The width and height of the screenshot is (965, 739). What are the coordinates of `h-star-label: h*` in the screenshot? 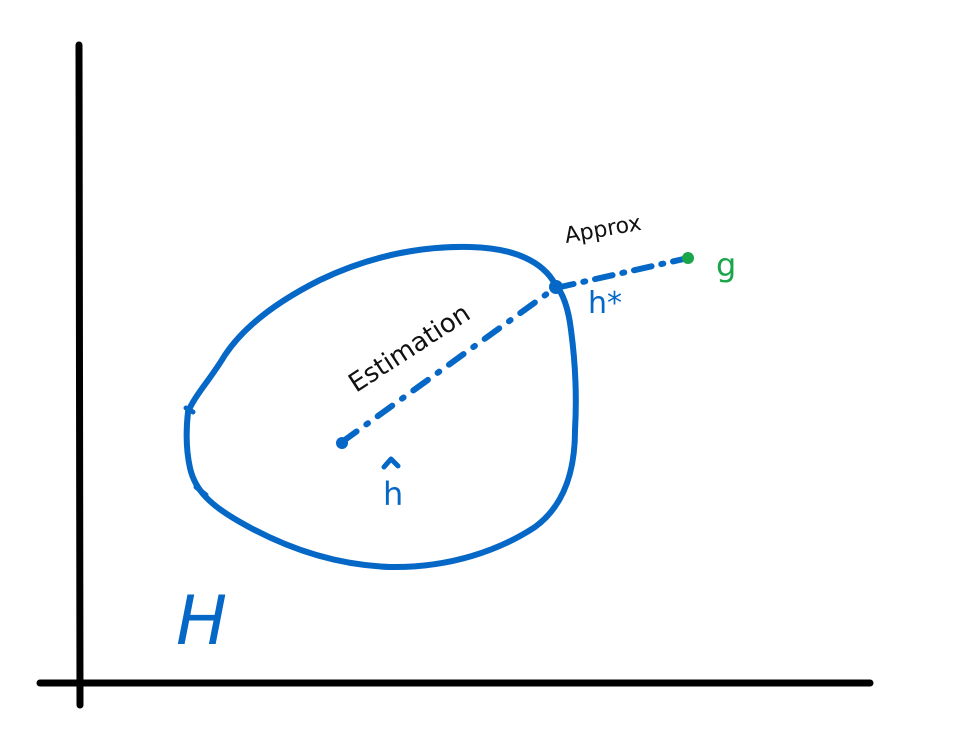 It's located at (605, 303).